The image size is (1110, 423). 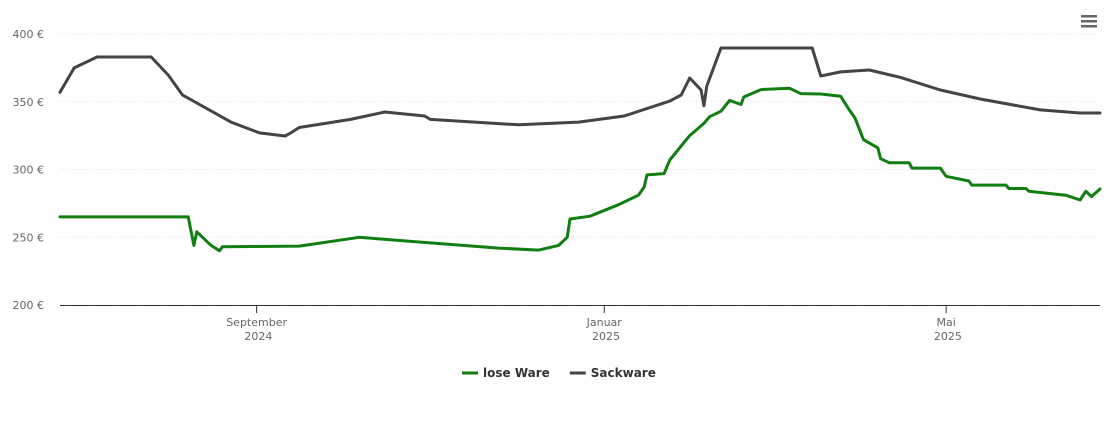 What do you see at coordinates (29, 102) in the screenshot?
I see `y-tick-label: 350 €` at bounding box center [29, 102].